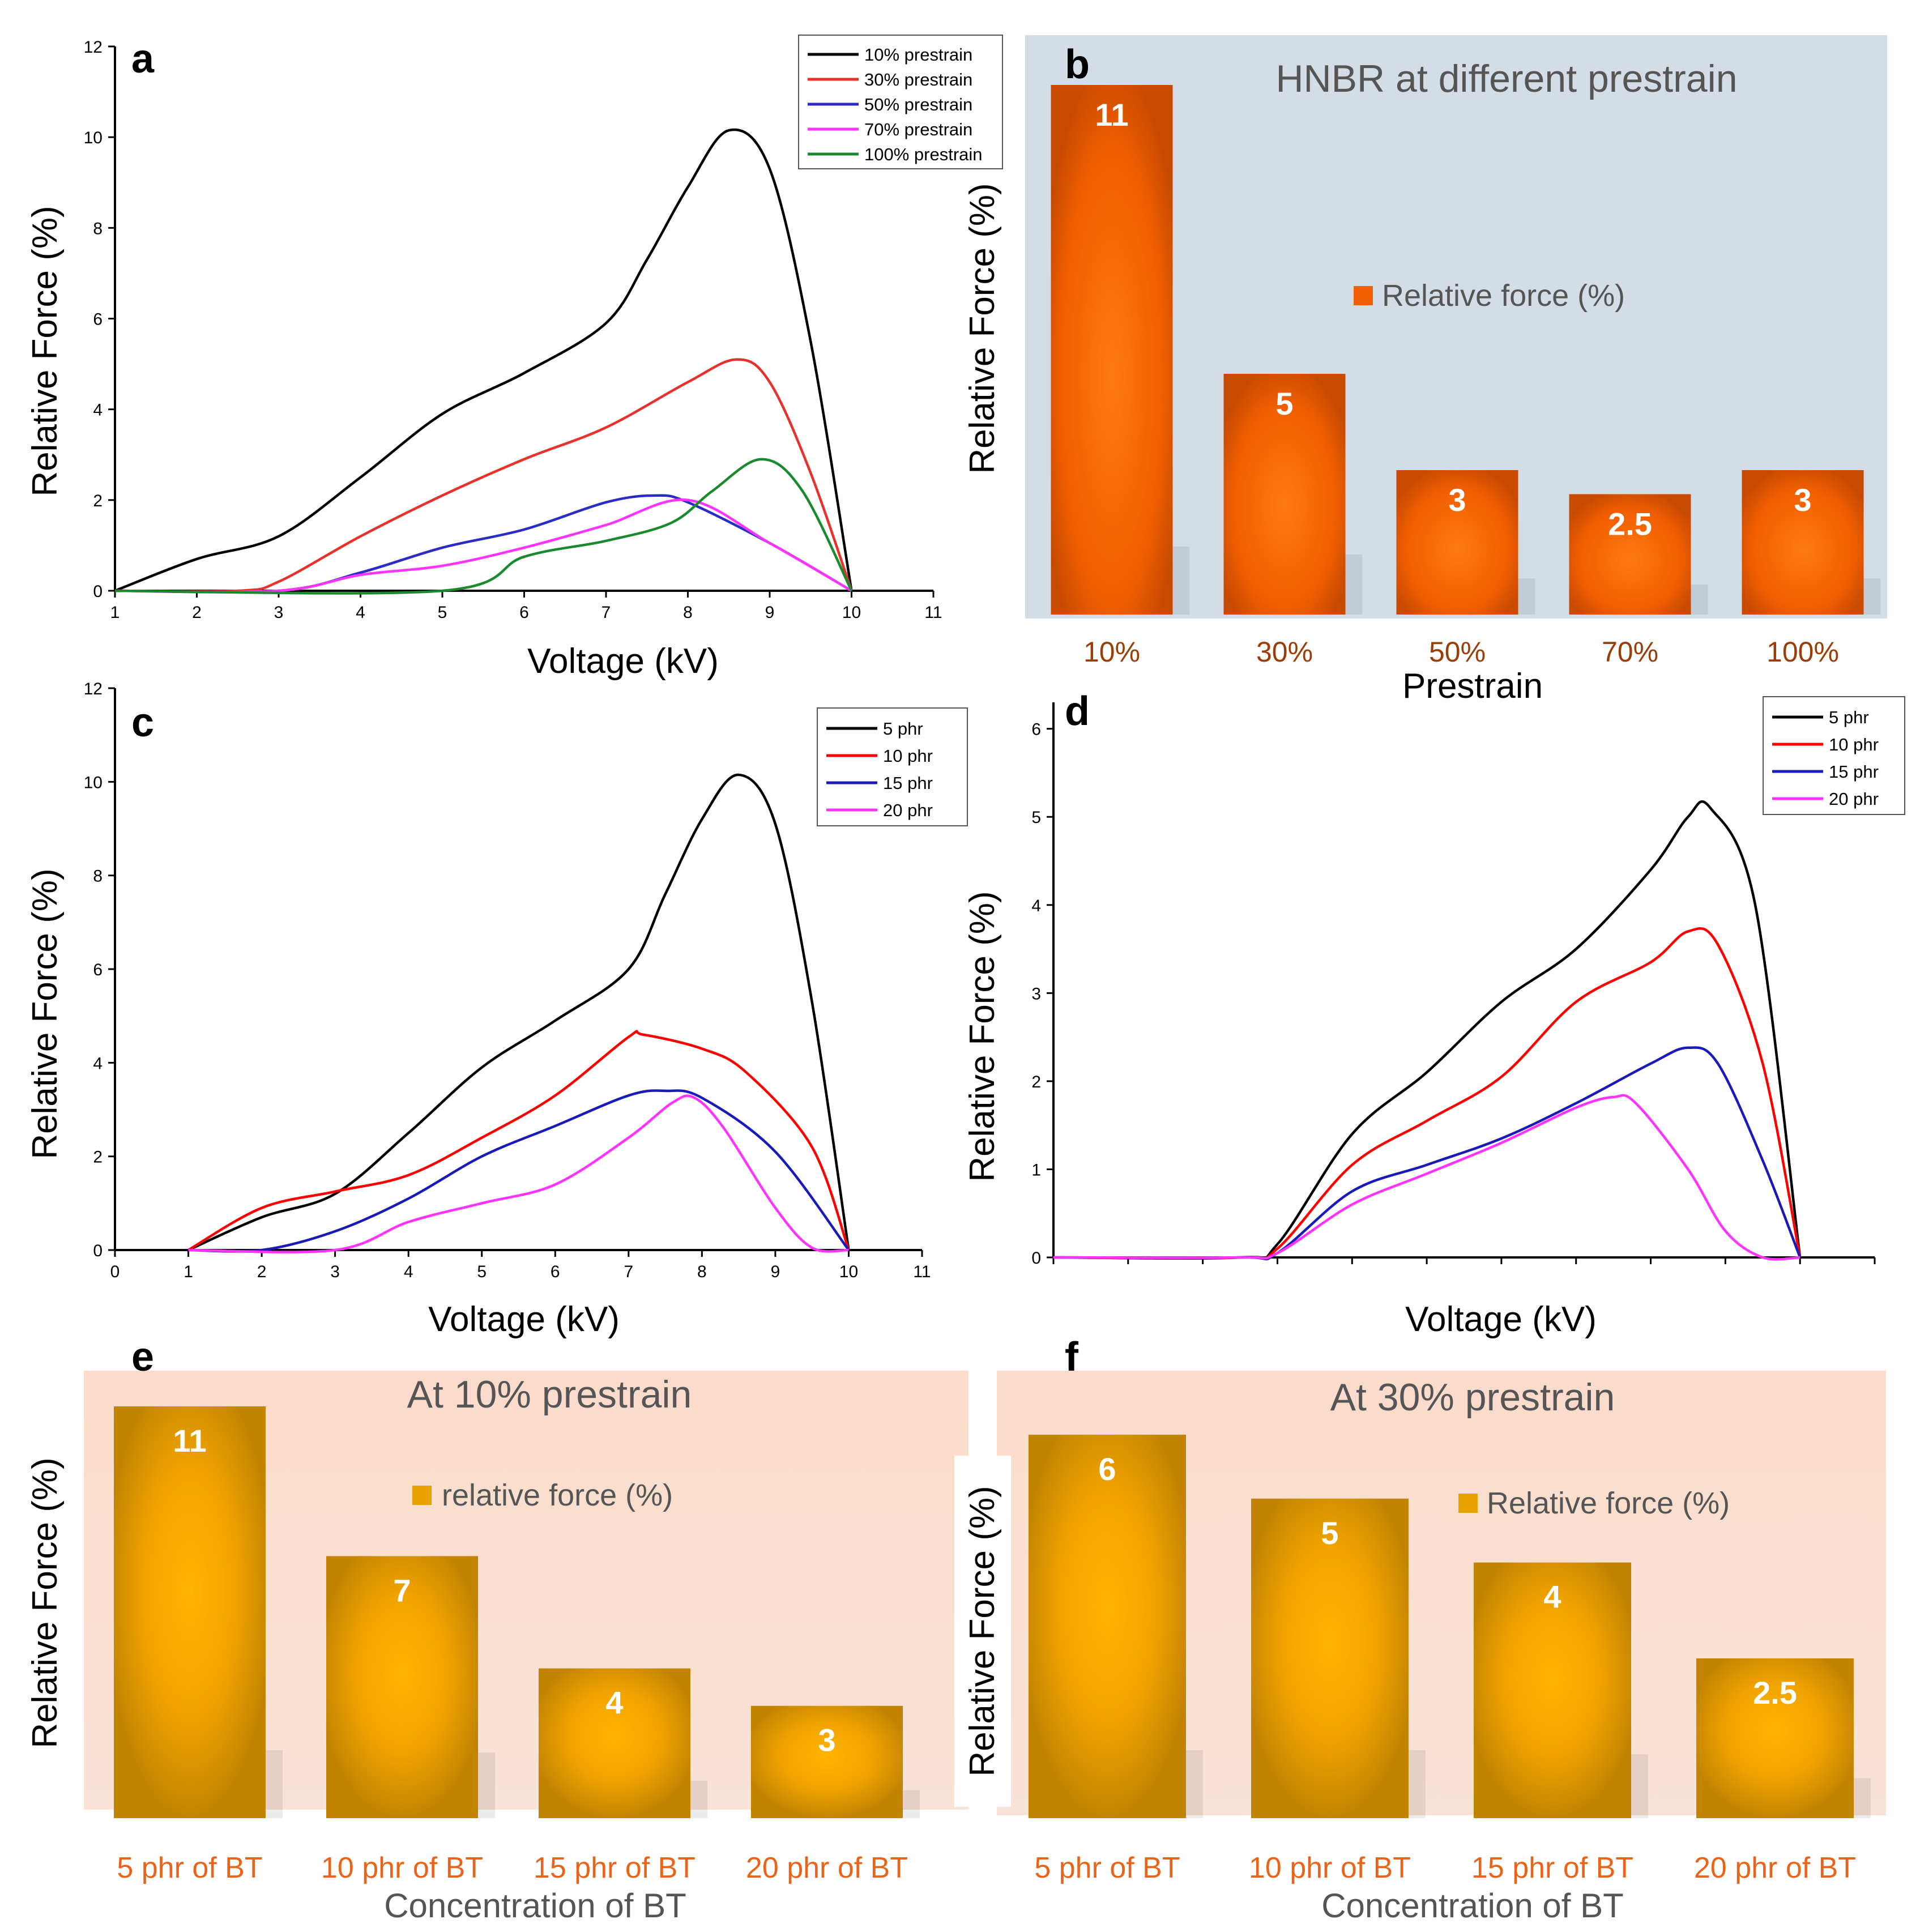  Describe the element at coordinates (1036, 1170) in the screenshot. I see `y-tick-label: 1` at that location.